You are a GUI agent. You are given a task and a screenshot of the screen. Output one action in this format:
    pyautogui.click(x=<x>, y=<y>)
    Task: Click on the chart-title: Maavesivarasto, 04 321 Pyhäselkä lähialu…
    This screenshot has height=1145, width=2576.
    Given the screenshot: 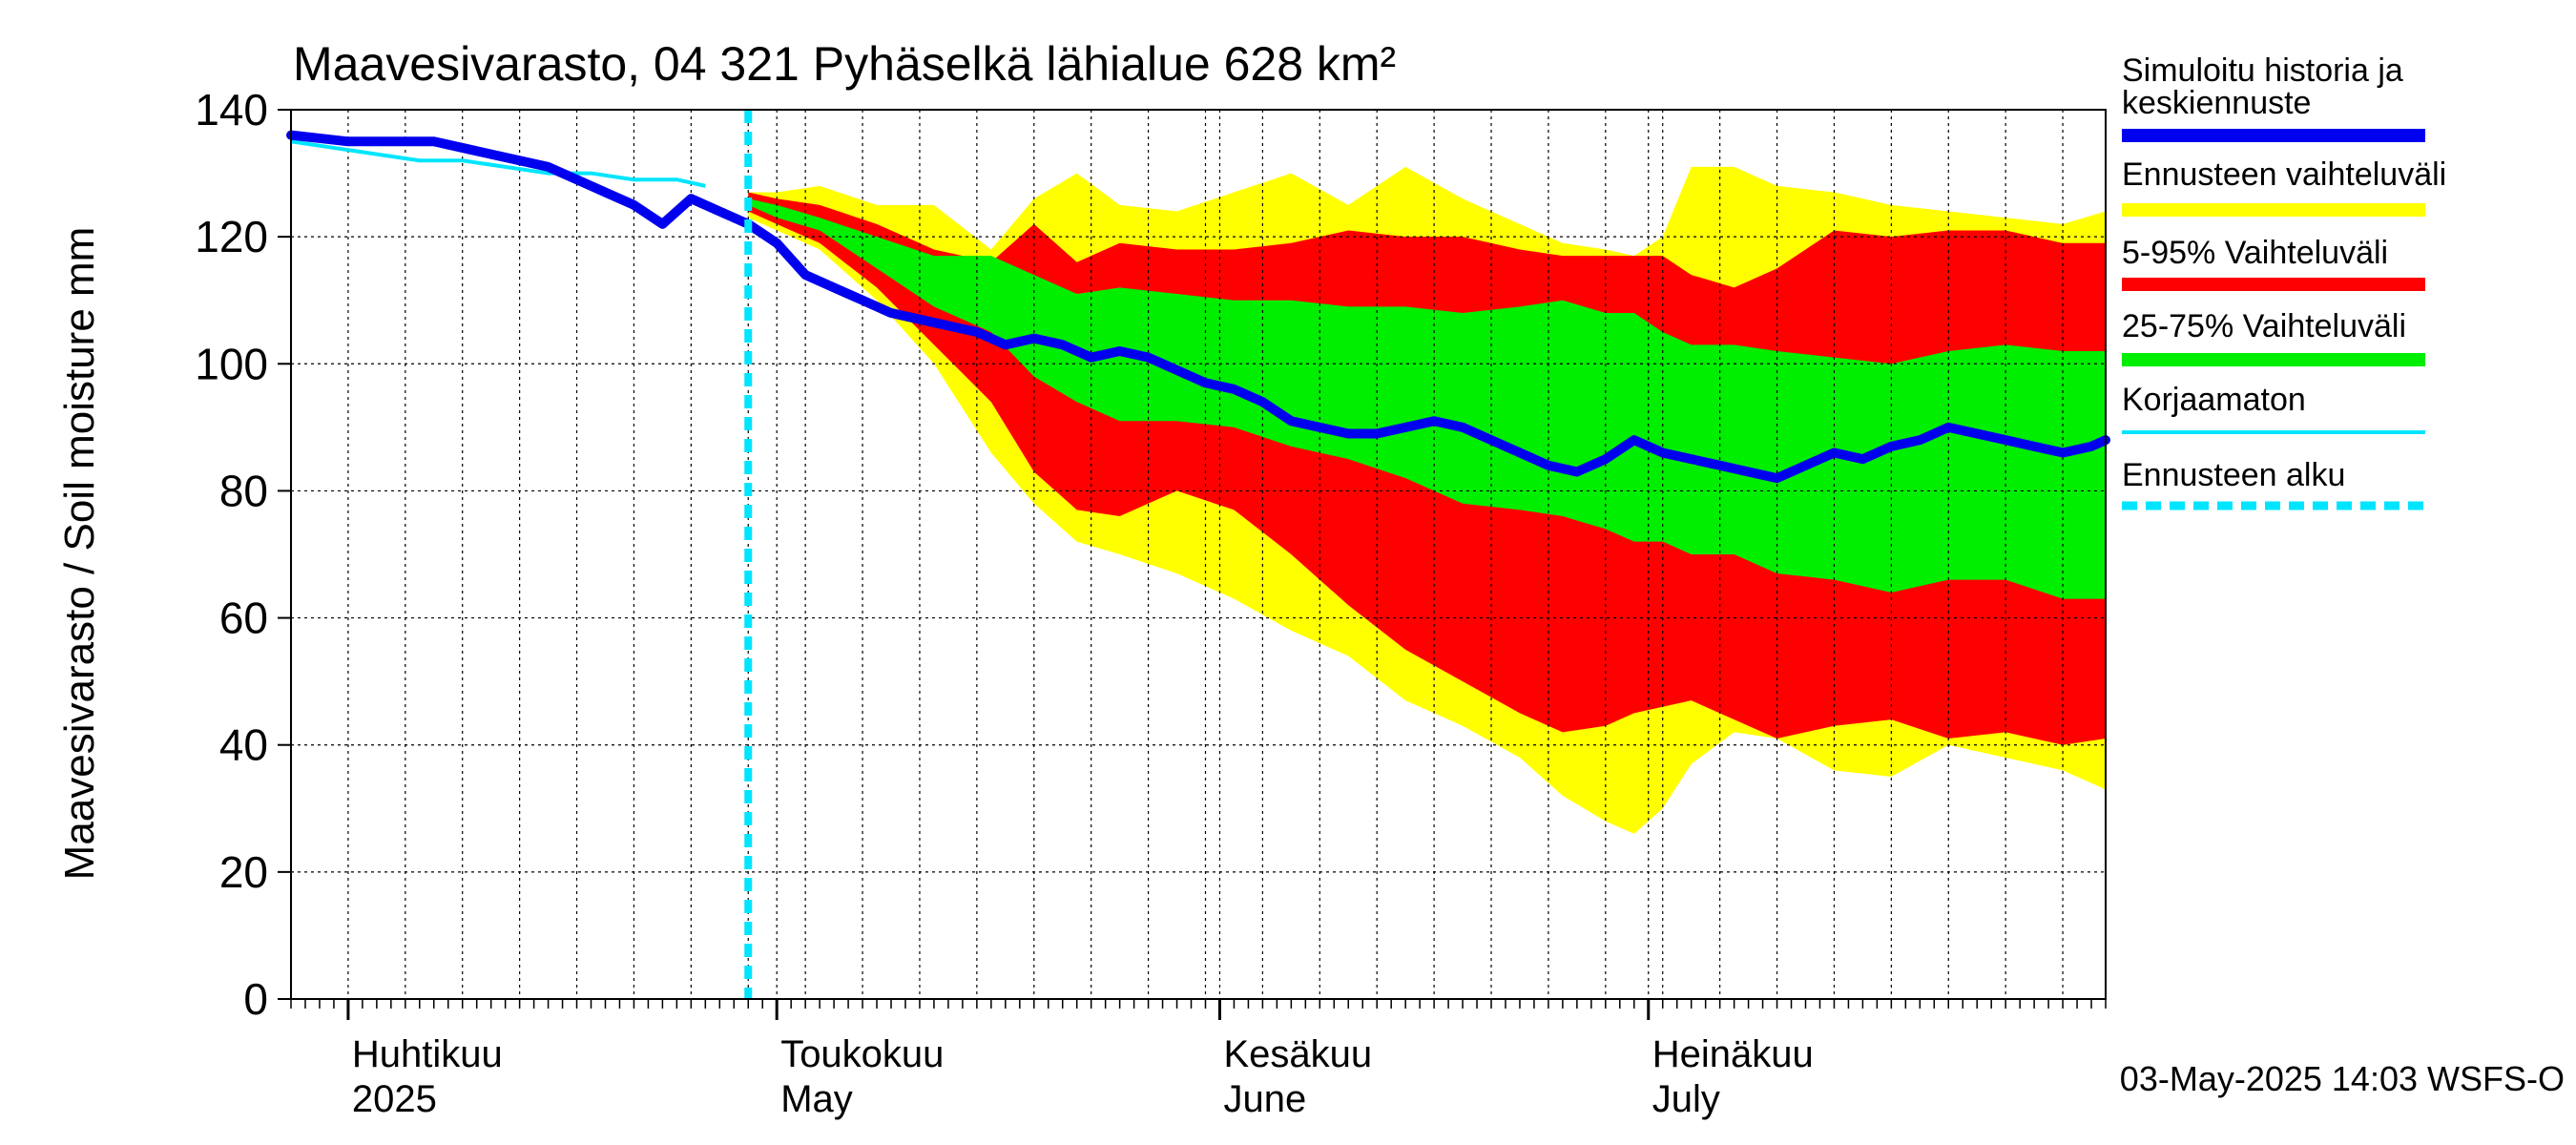 What is the action you would take?
    pyautogui.click(x=844, y=64)
    